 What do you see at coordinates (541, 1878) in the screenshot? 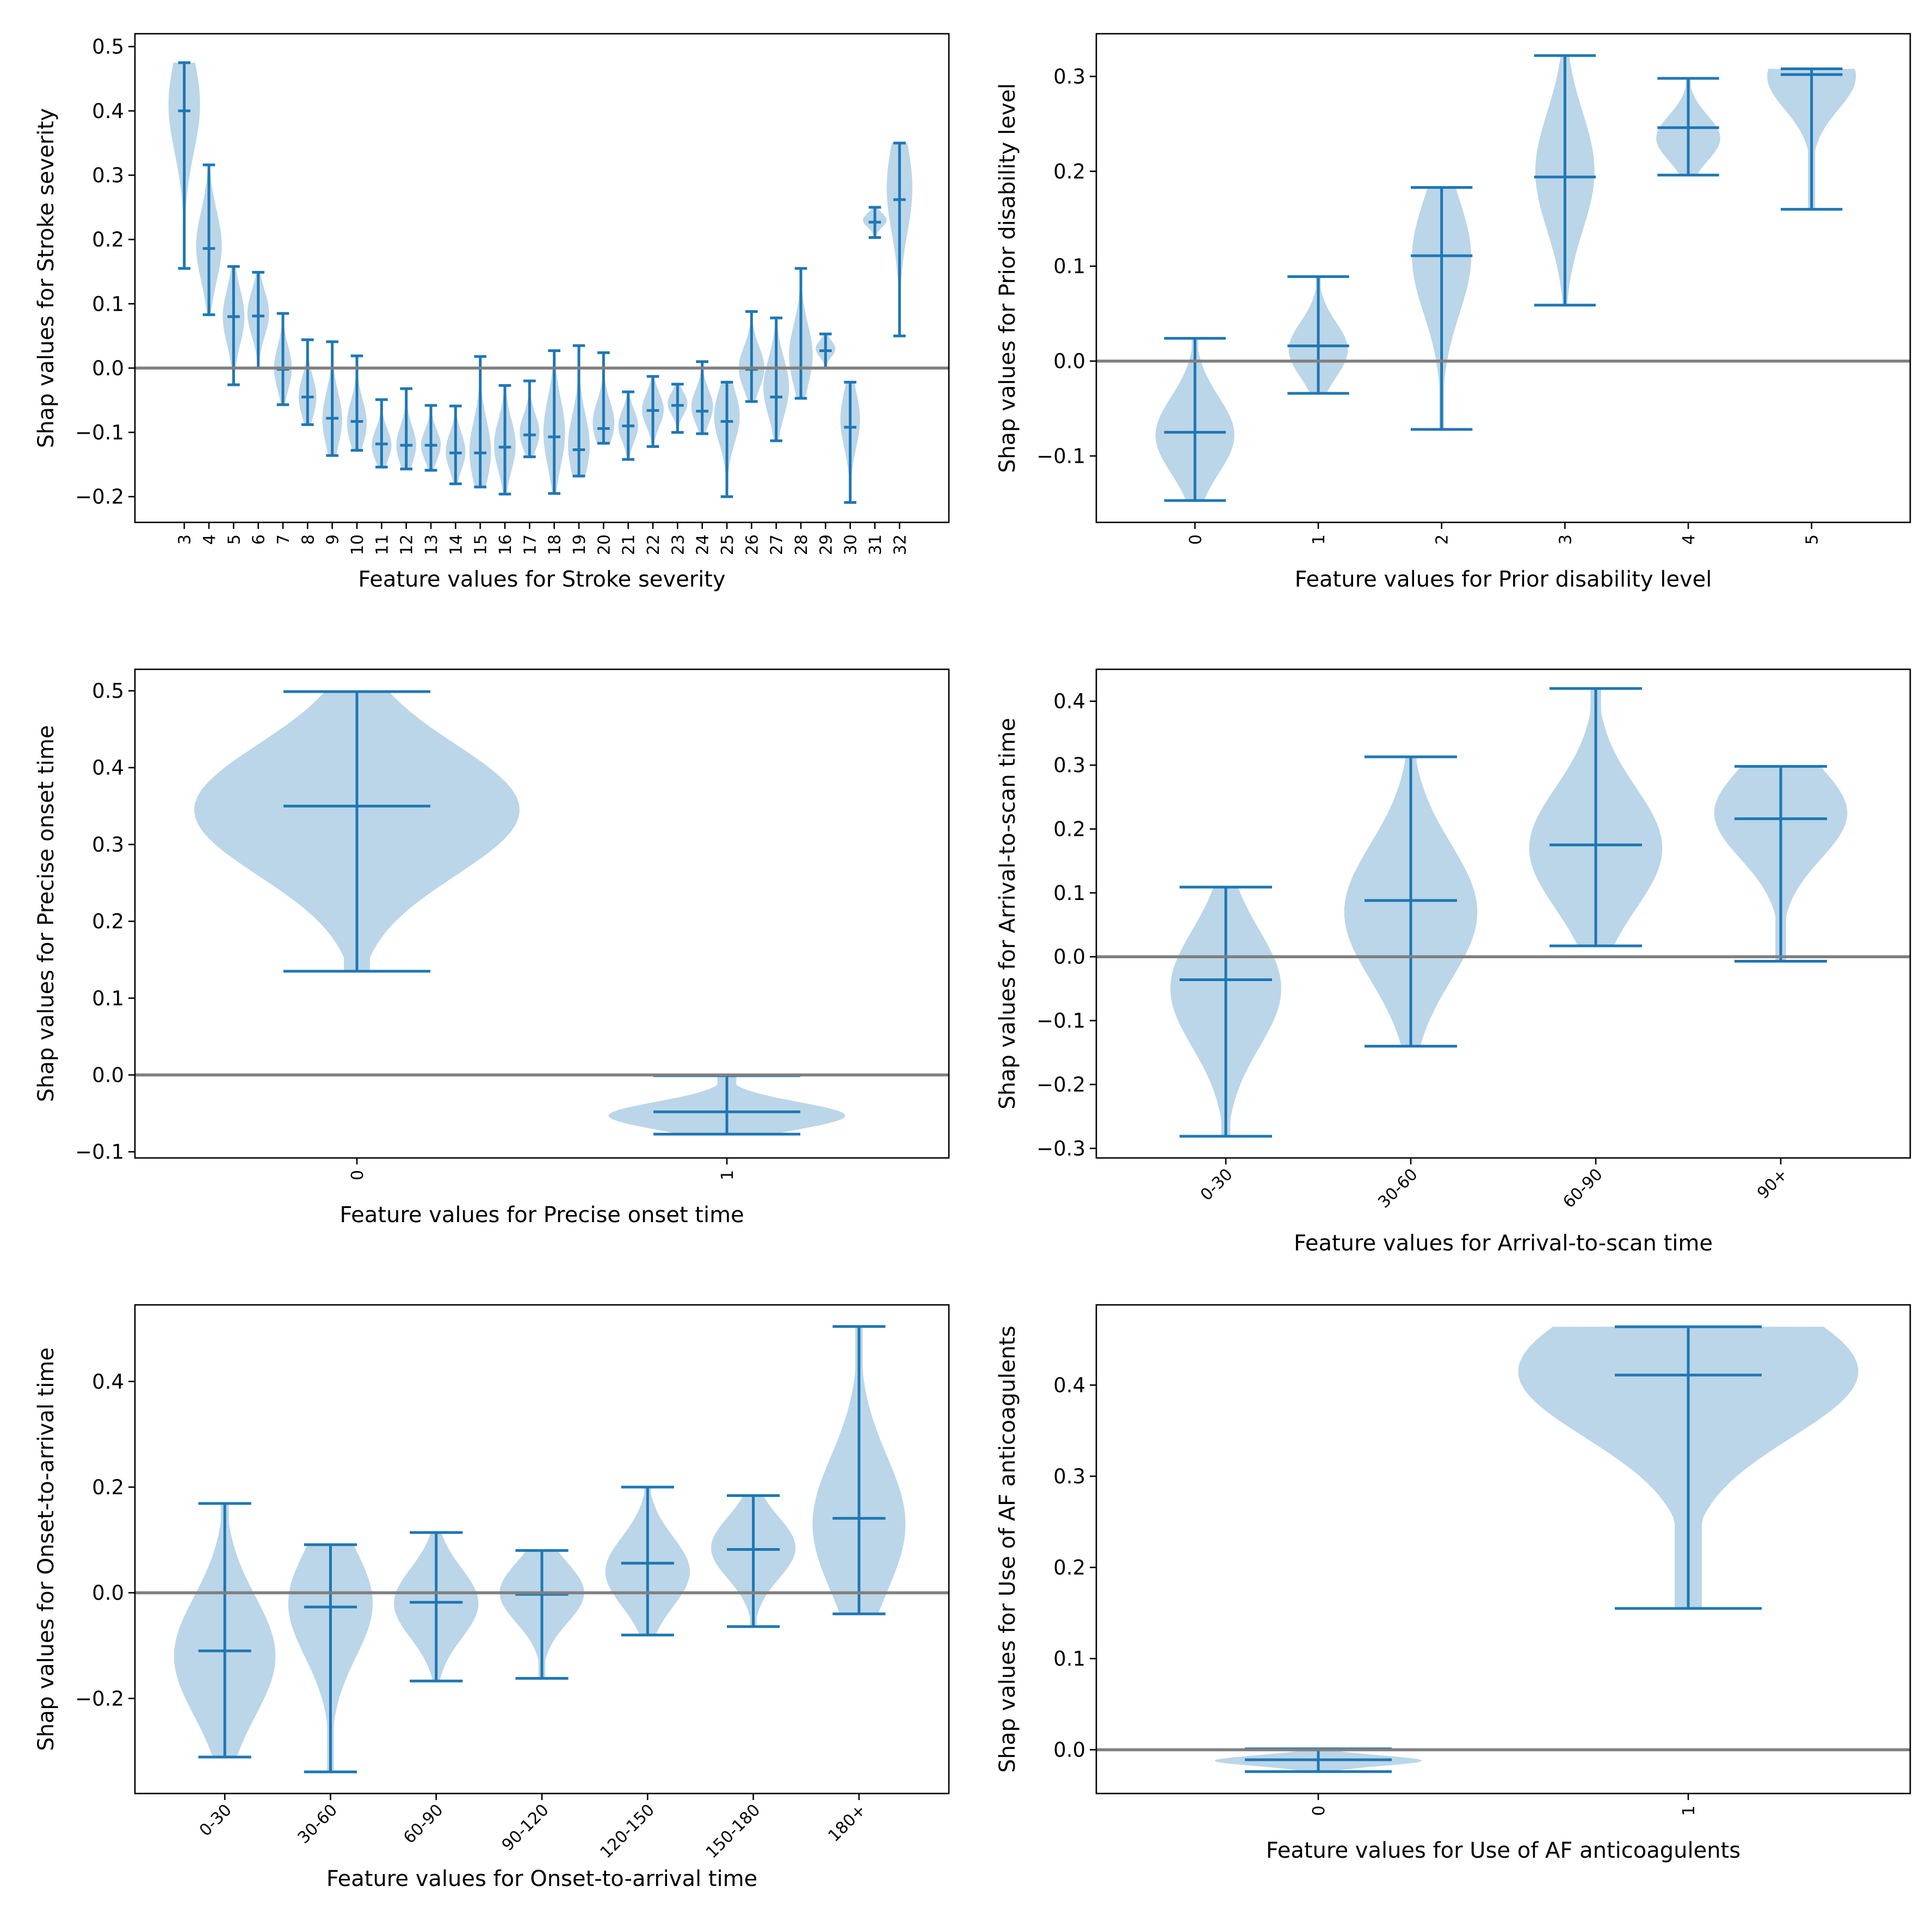
I see `x-axis-label: Feature values for Onset-to-arrival time` at bounding box center [541, 1878].